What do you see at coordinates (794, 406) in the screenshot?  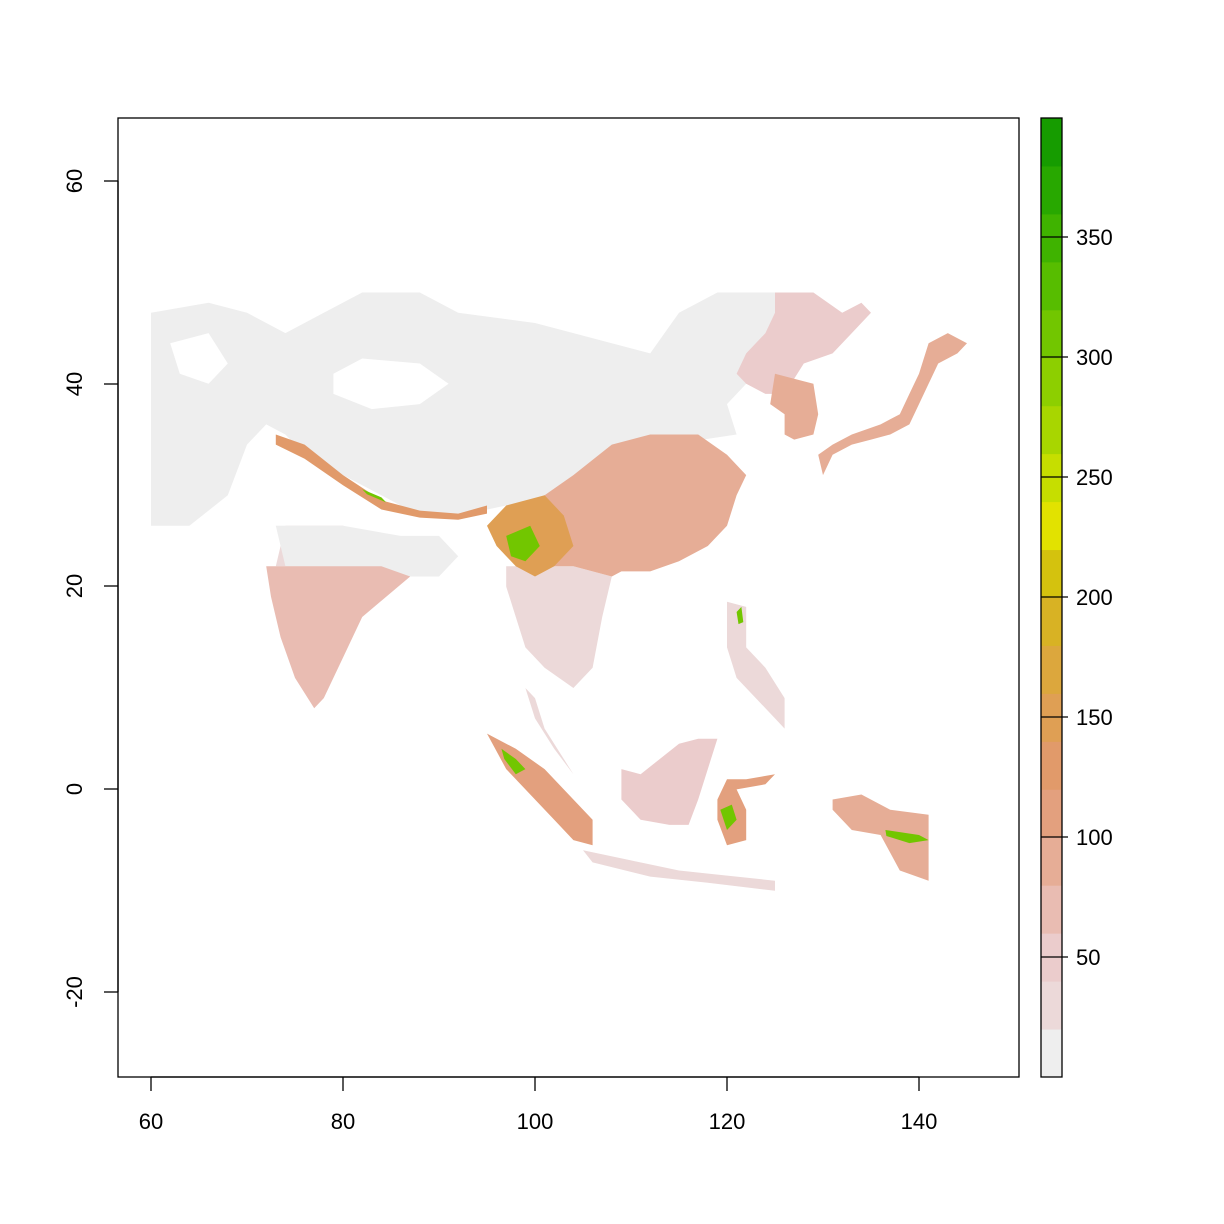 I see `region-korea` at bounding box center [794, 406].